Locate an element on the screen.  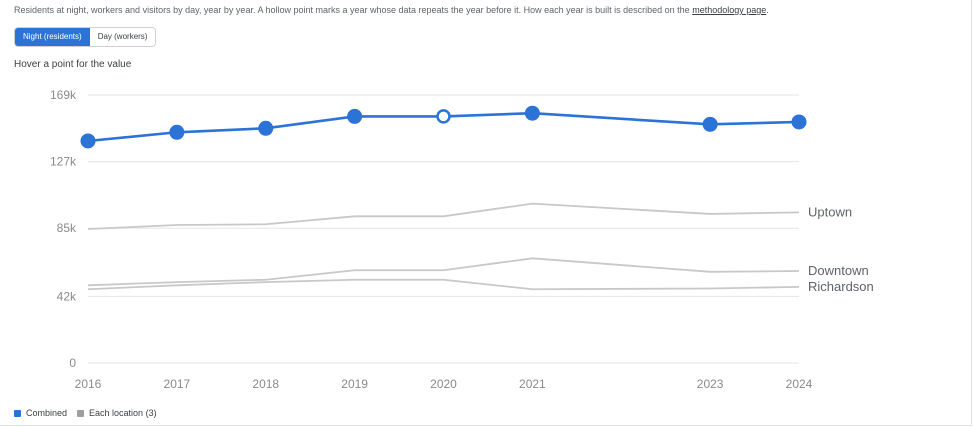
legend: Combined Each location (3) is located at coordinates (85, 413).